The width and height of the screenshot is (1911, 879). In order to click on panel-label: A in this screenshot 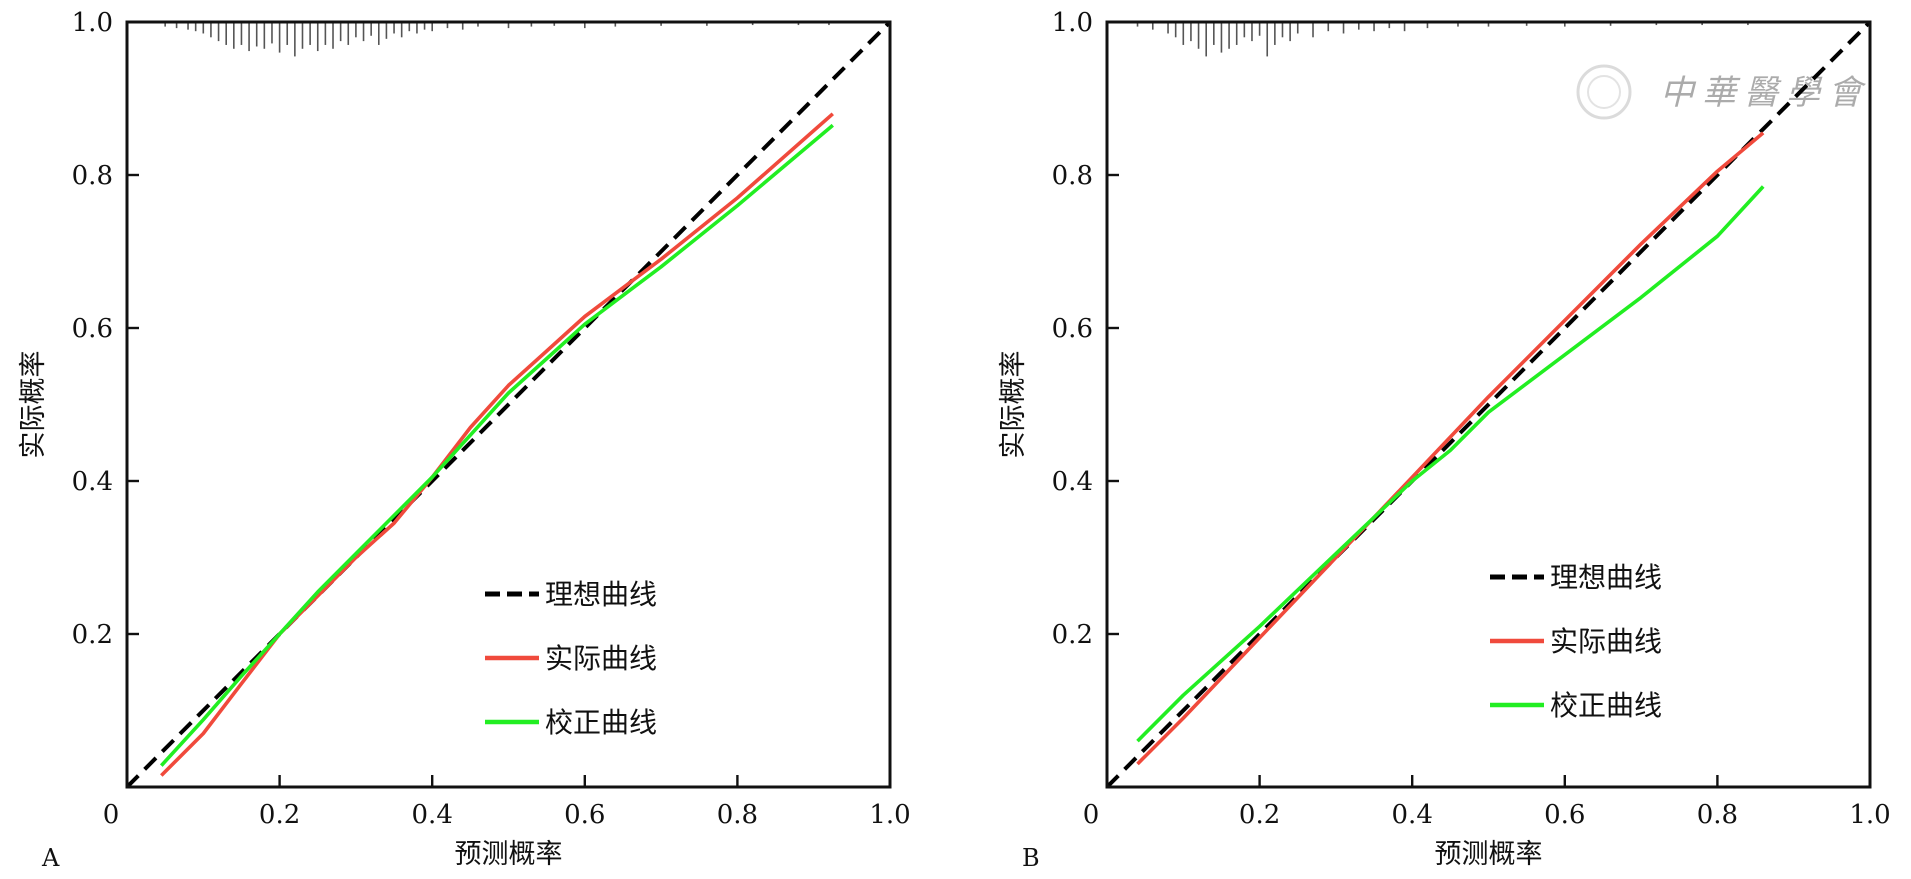, I will do `click(50, 858)`.